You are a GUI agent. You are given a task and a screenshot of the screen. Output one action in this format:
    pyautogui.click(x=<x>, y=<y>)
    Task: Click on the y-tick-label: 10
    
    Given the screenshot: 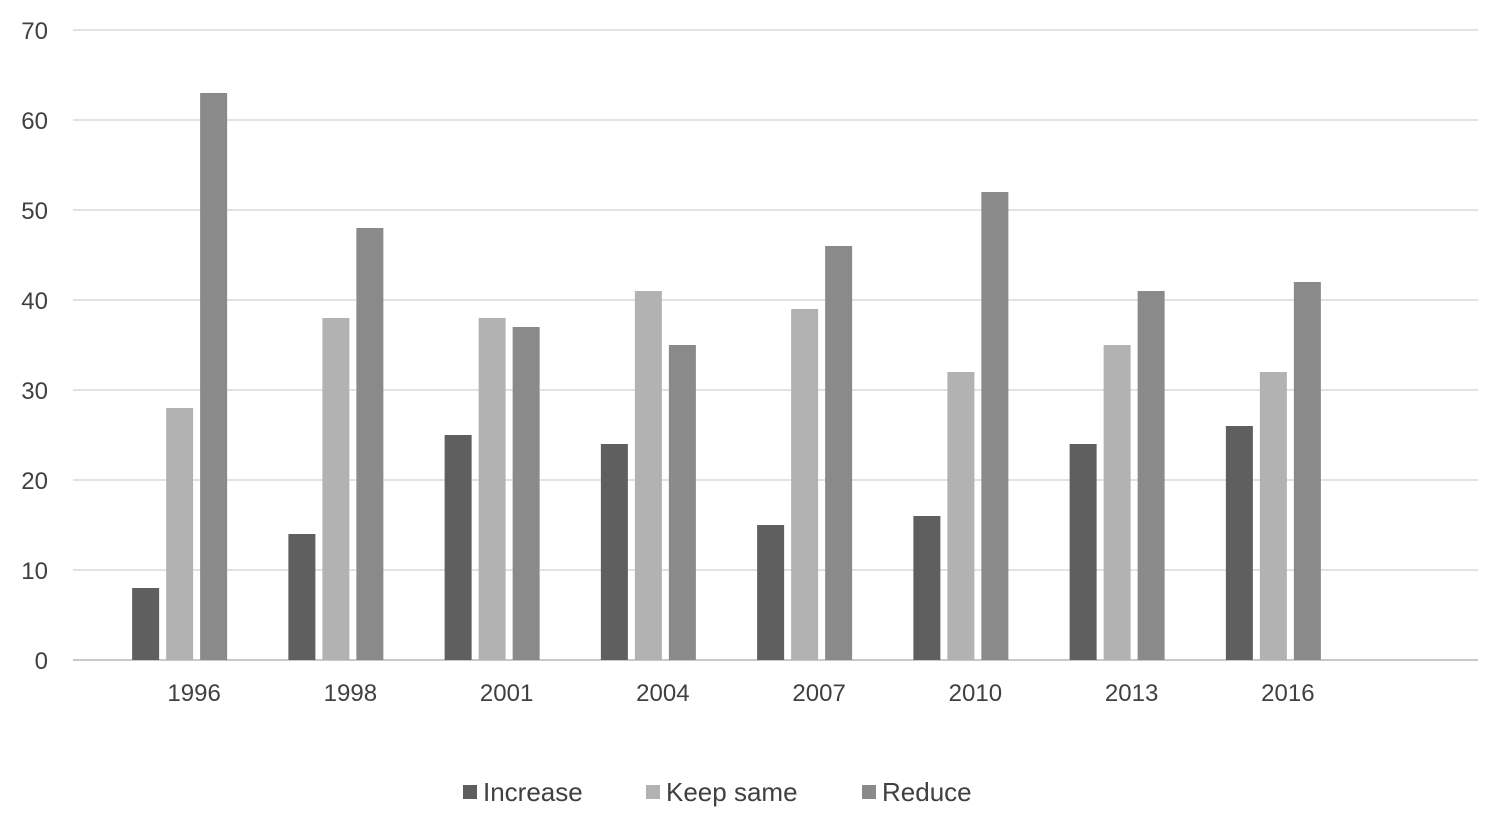 What is the action you would take?
    pyautogui.click(x=34, y=571)
    